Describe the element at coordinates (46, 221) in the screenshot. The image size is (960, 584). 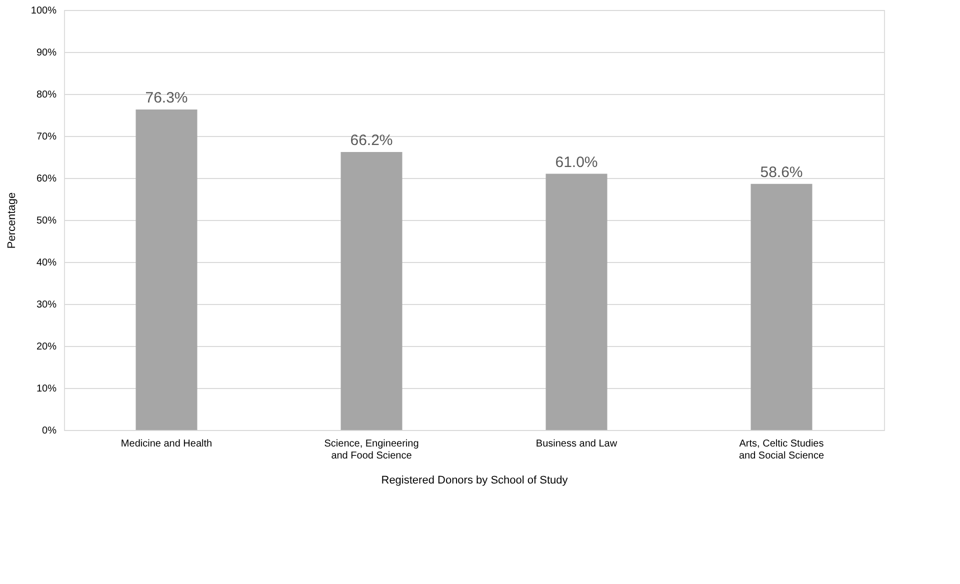
I see `y-tick-label: 50%` at that location.